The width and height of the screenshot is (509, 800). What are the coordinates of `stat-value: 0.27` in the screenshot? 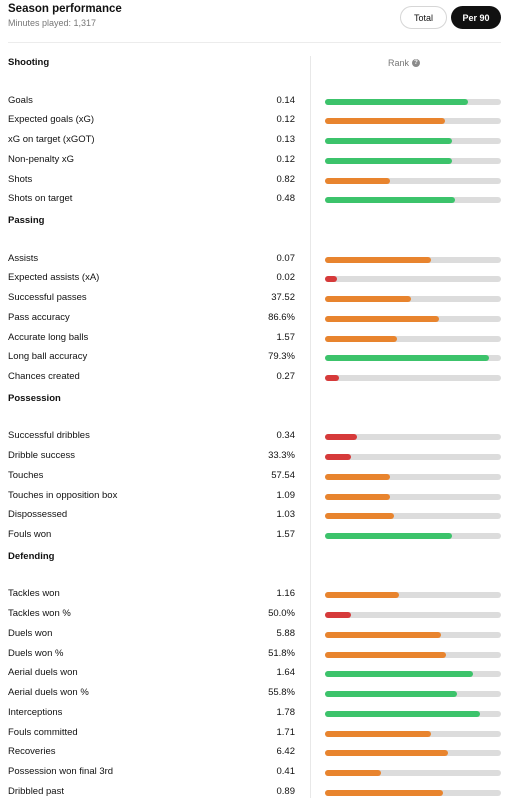 It's located at (286, 376).